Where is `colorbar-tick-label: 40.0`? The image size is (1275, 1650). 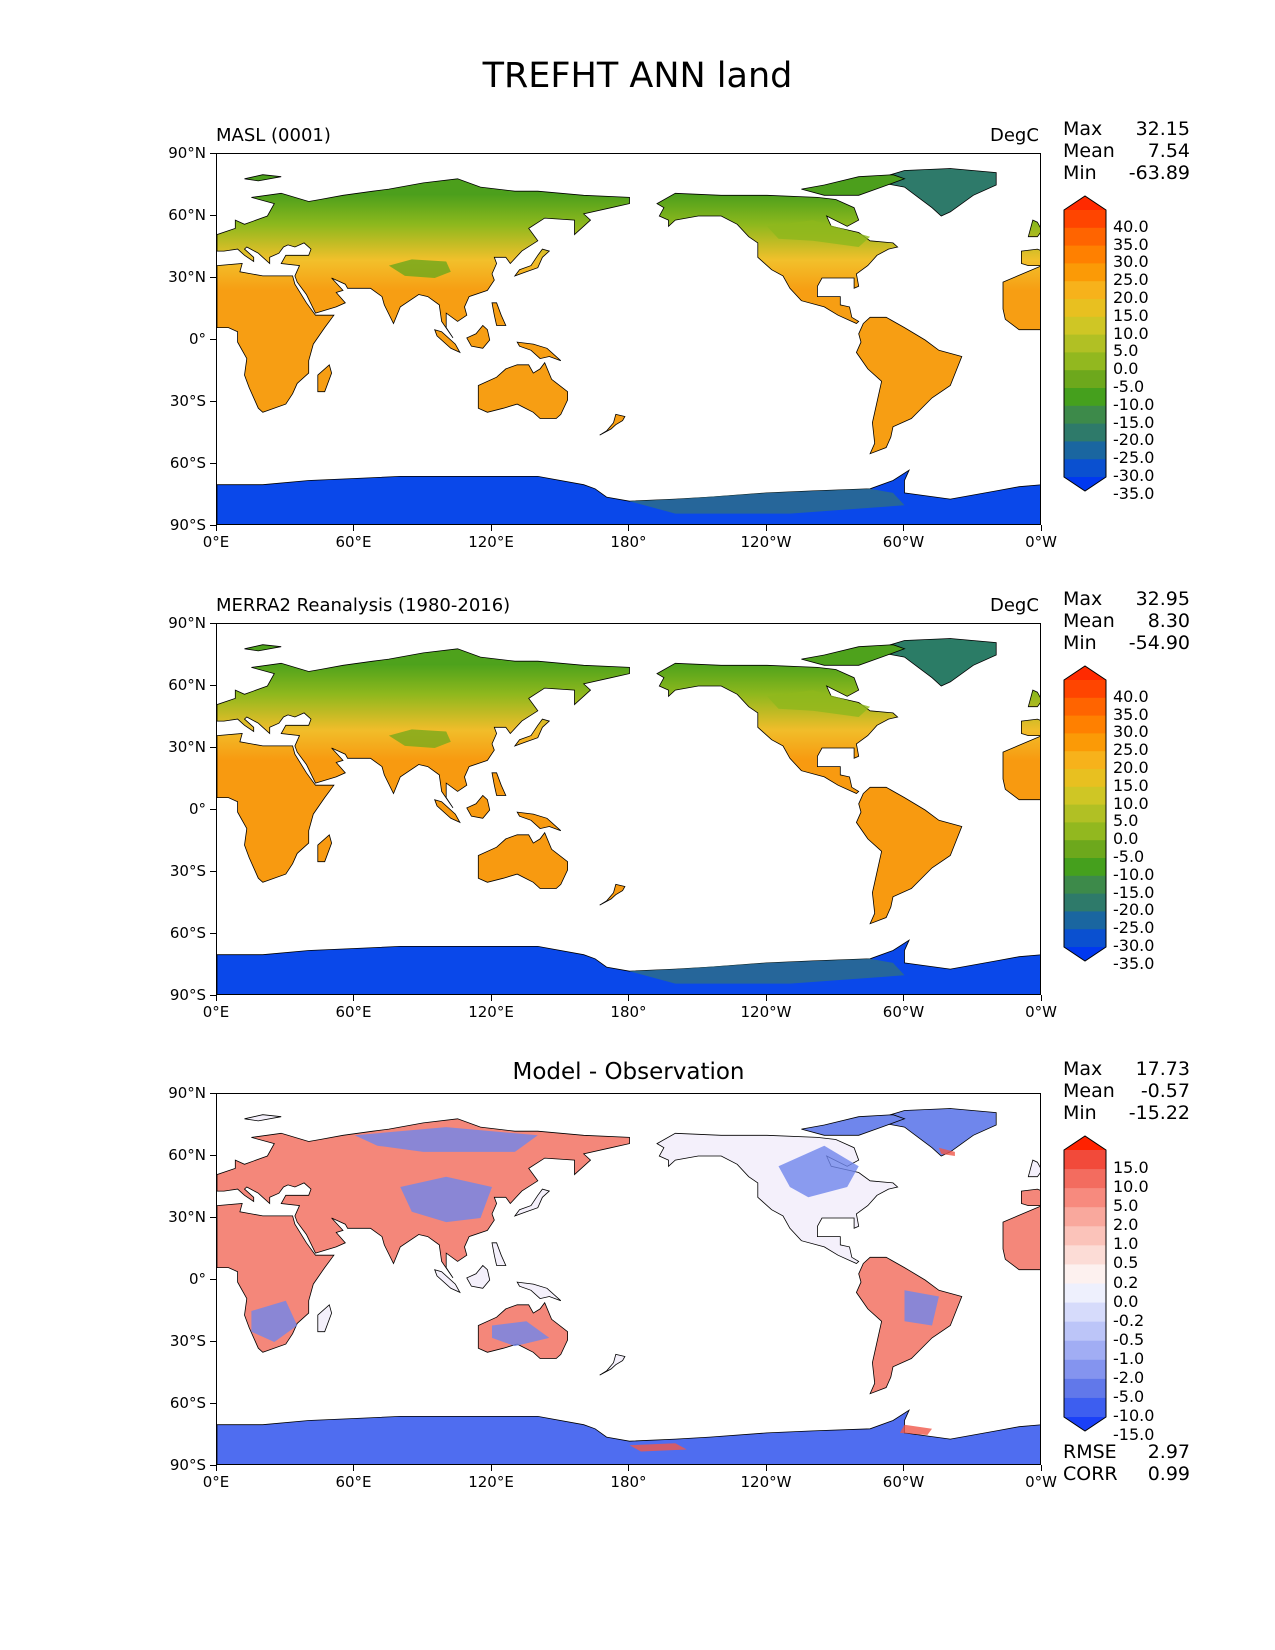 colorbar-tick-label: 40.0 is located at coordinates (1131, 696).